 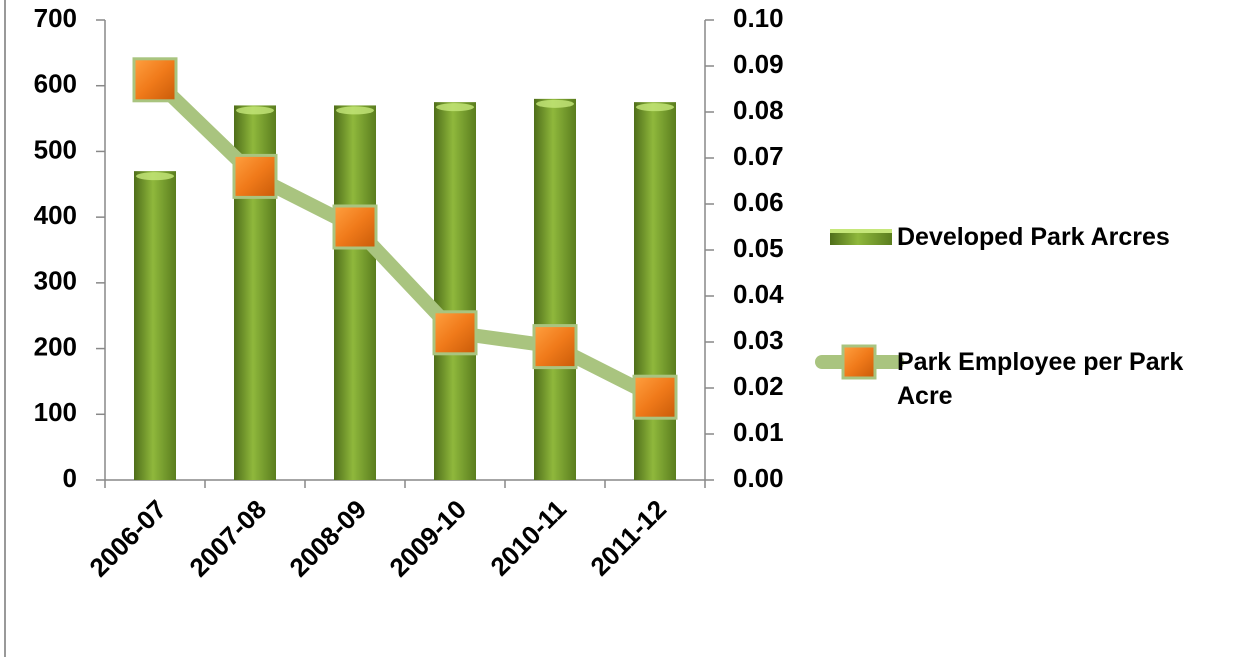 What do you see at coordinates (859, 362) in the screenshot?
I see `legend-marker` at bounding box center [859, 362].